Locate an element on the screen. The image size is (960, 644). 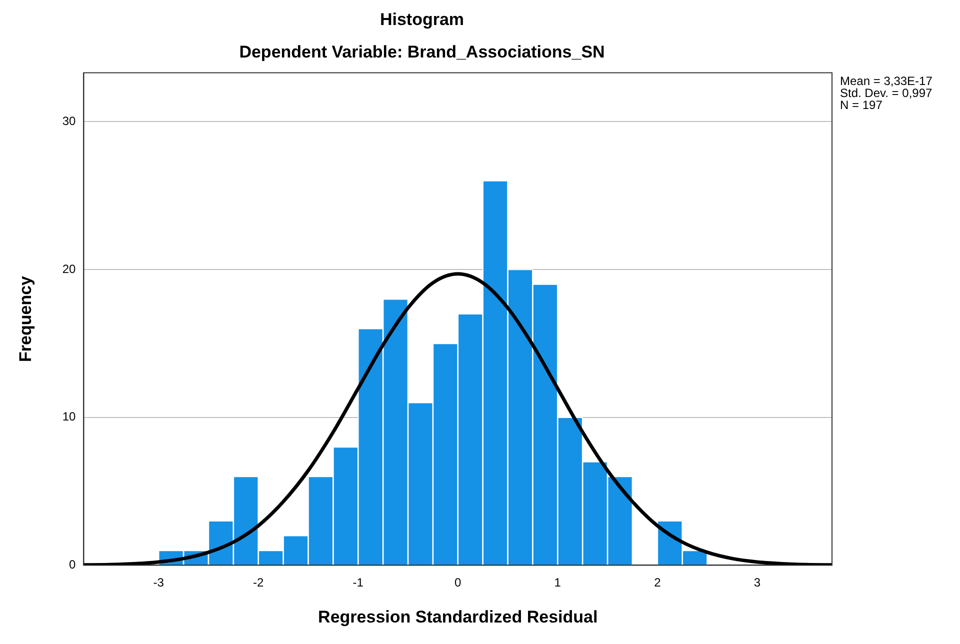
x-tick-label: -1 is located at coordinates (358, 583).